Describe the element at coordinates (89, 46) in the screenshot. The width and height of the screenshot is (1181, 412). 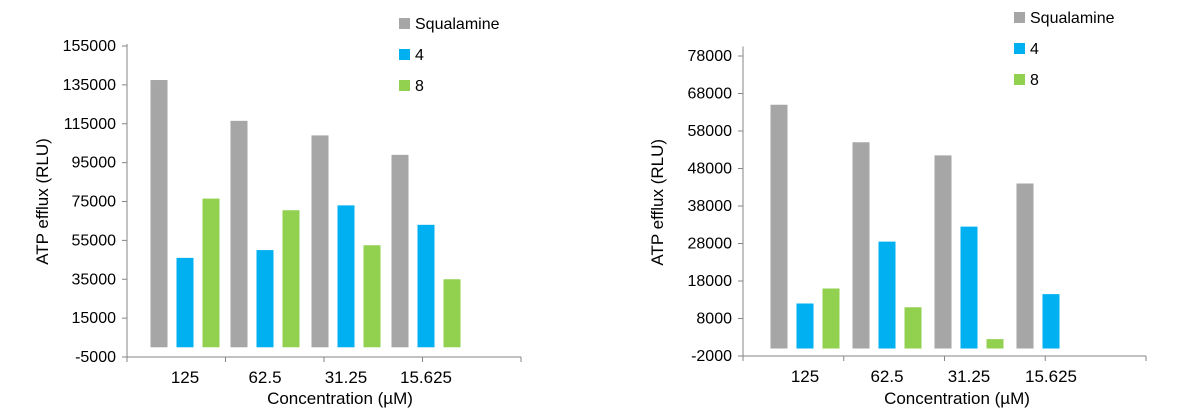
I see `chart1-ytick-label-9: 155000` at that location.